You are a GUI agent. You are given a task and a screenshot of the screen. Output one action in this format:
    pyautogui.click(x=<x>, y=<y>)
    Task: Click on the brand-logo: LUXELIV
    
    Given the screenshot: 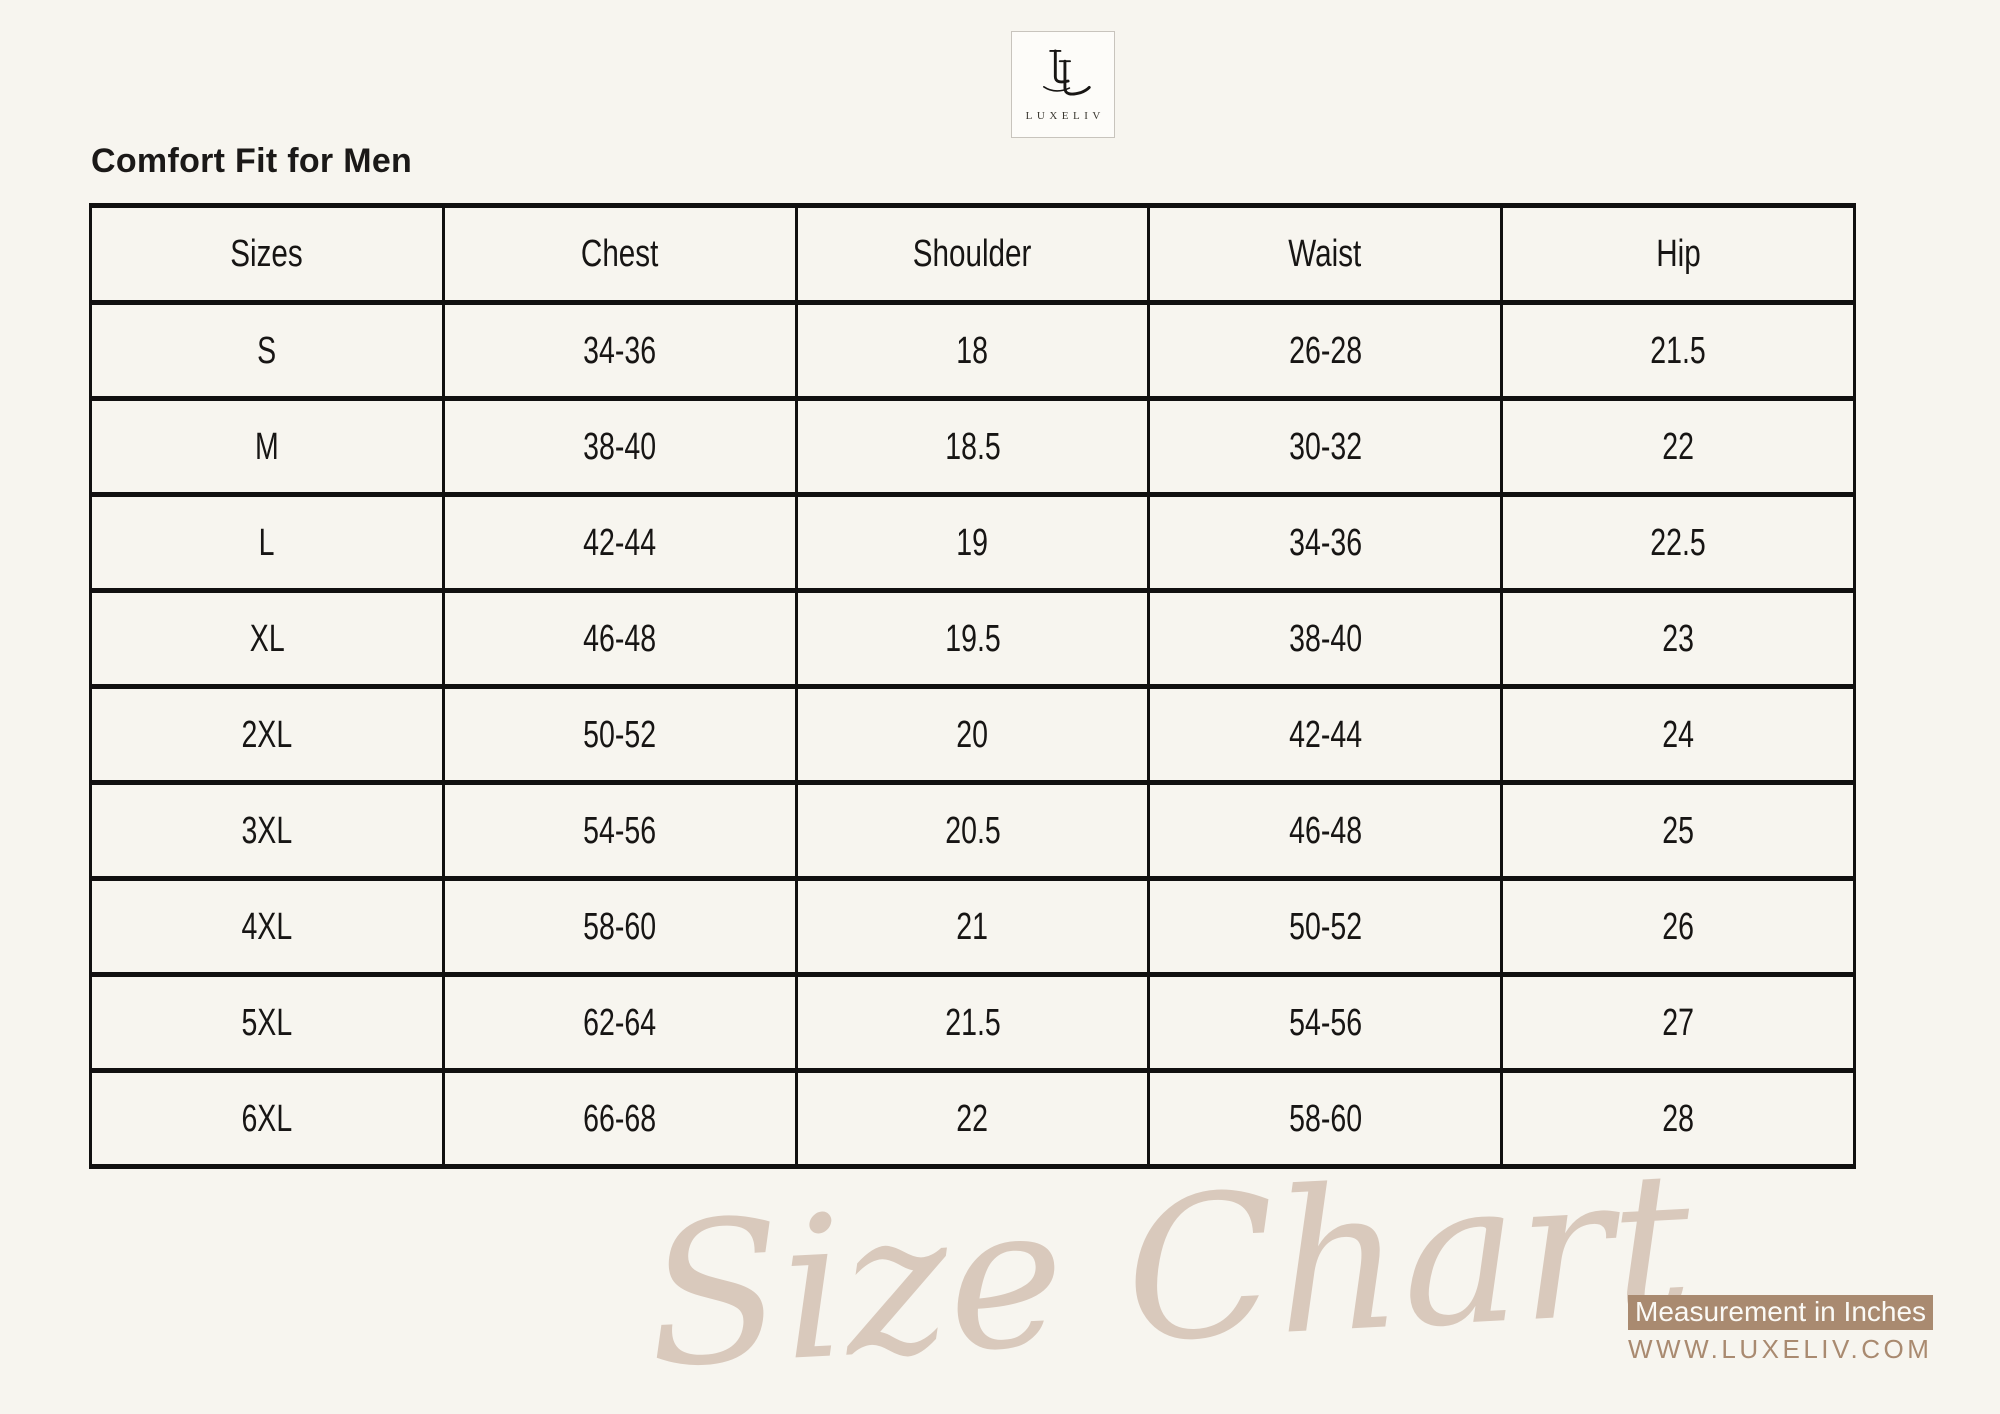 What is the action you would take?
    pyautogui.click(x=1063, y=84)
    